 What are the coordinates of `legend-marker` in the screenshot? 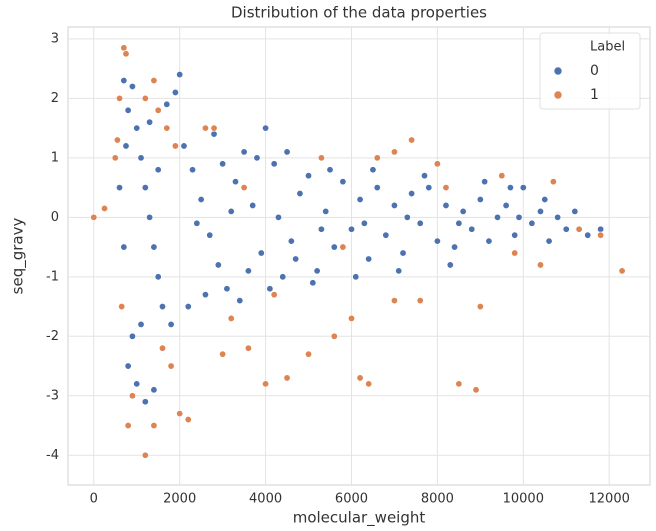 It's located at (558, 95).